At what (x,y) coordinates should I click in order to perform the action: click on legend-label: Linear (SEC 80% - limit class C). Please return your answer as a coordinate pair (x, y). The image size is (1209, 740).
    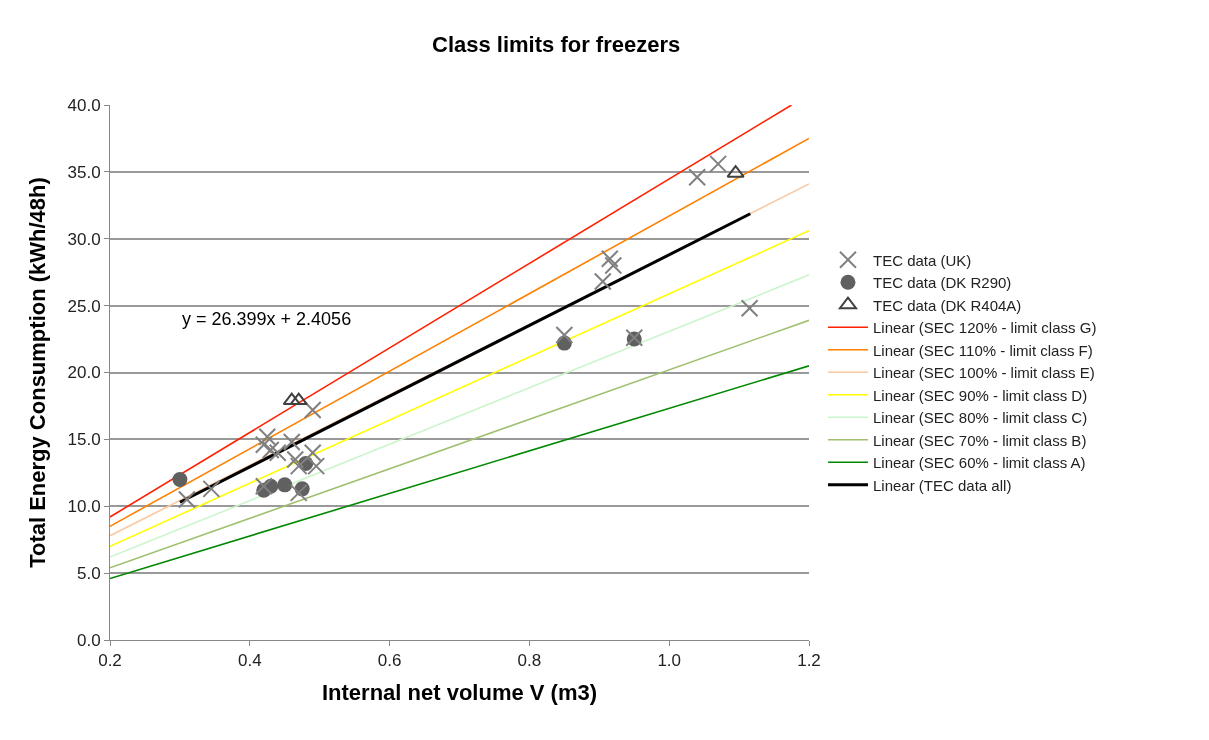
    Looking at the image, I should click on (980, 418).